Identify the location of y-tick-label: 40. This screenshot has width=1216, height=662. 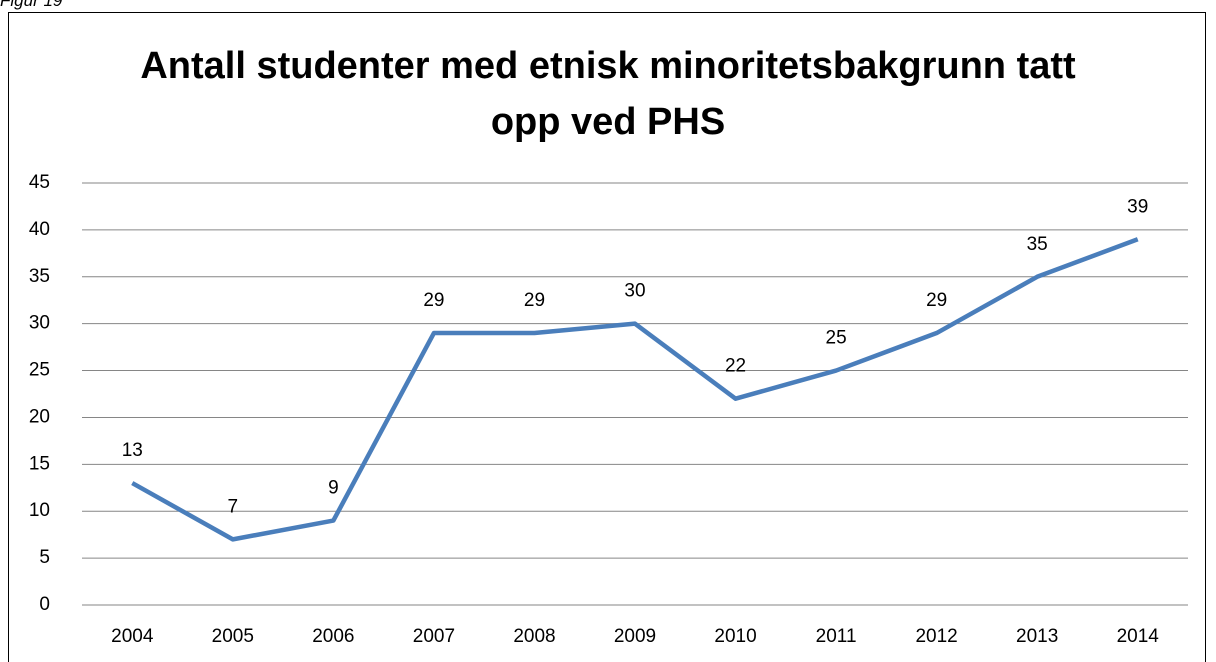
(39, 229).